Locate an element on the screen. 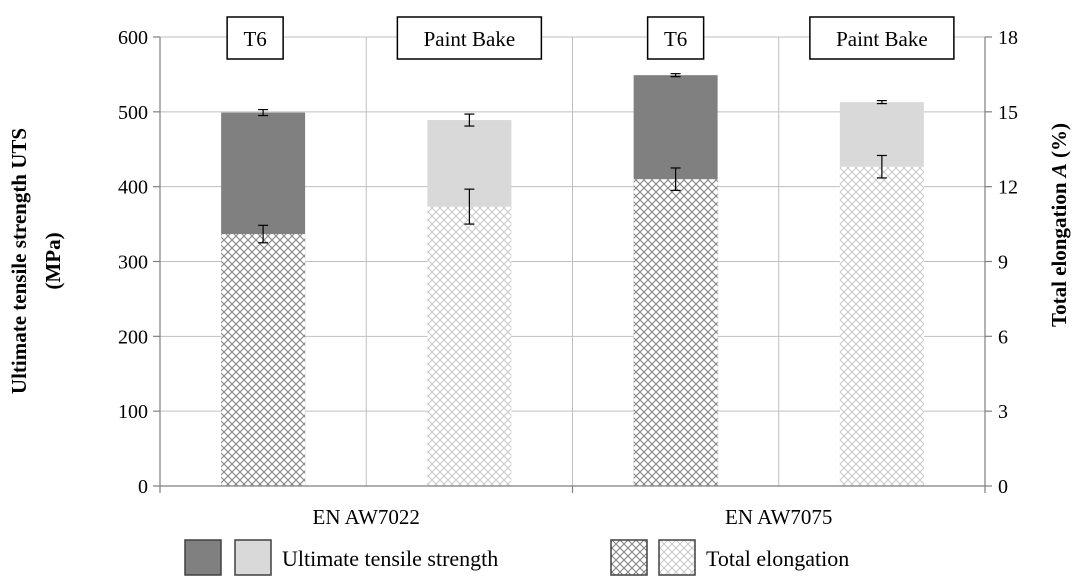 This screenshot has height=578, width=1085. left-tick-label: 500 is located at coordinates (133, 113).